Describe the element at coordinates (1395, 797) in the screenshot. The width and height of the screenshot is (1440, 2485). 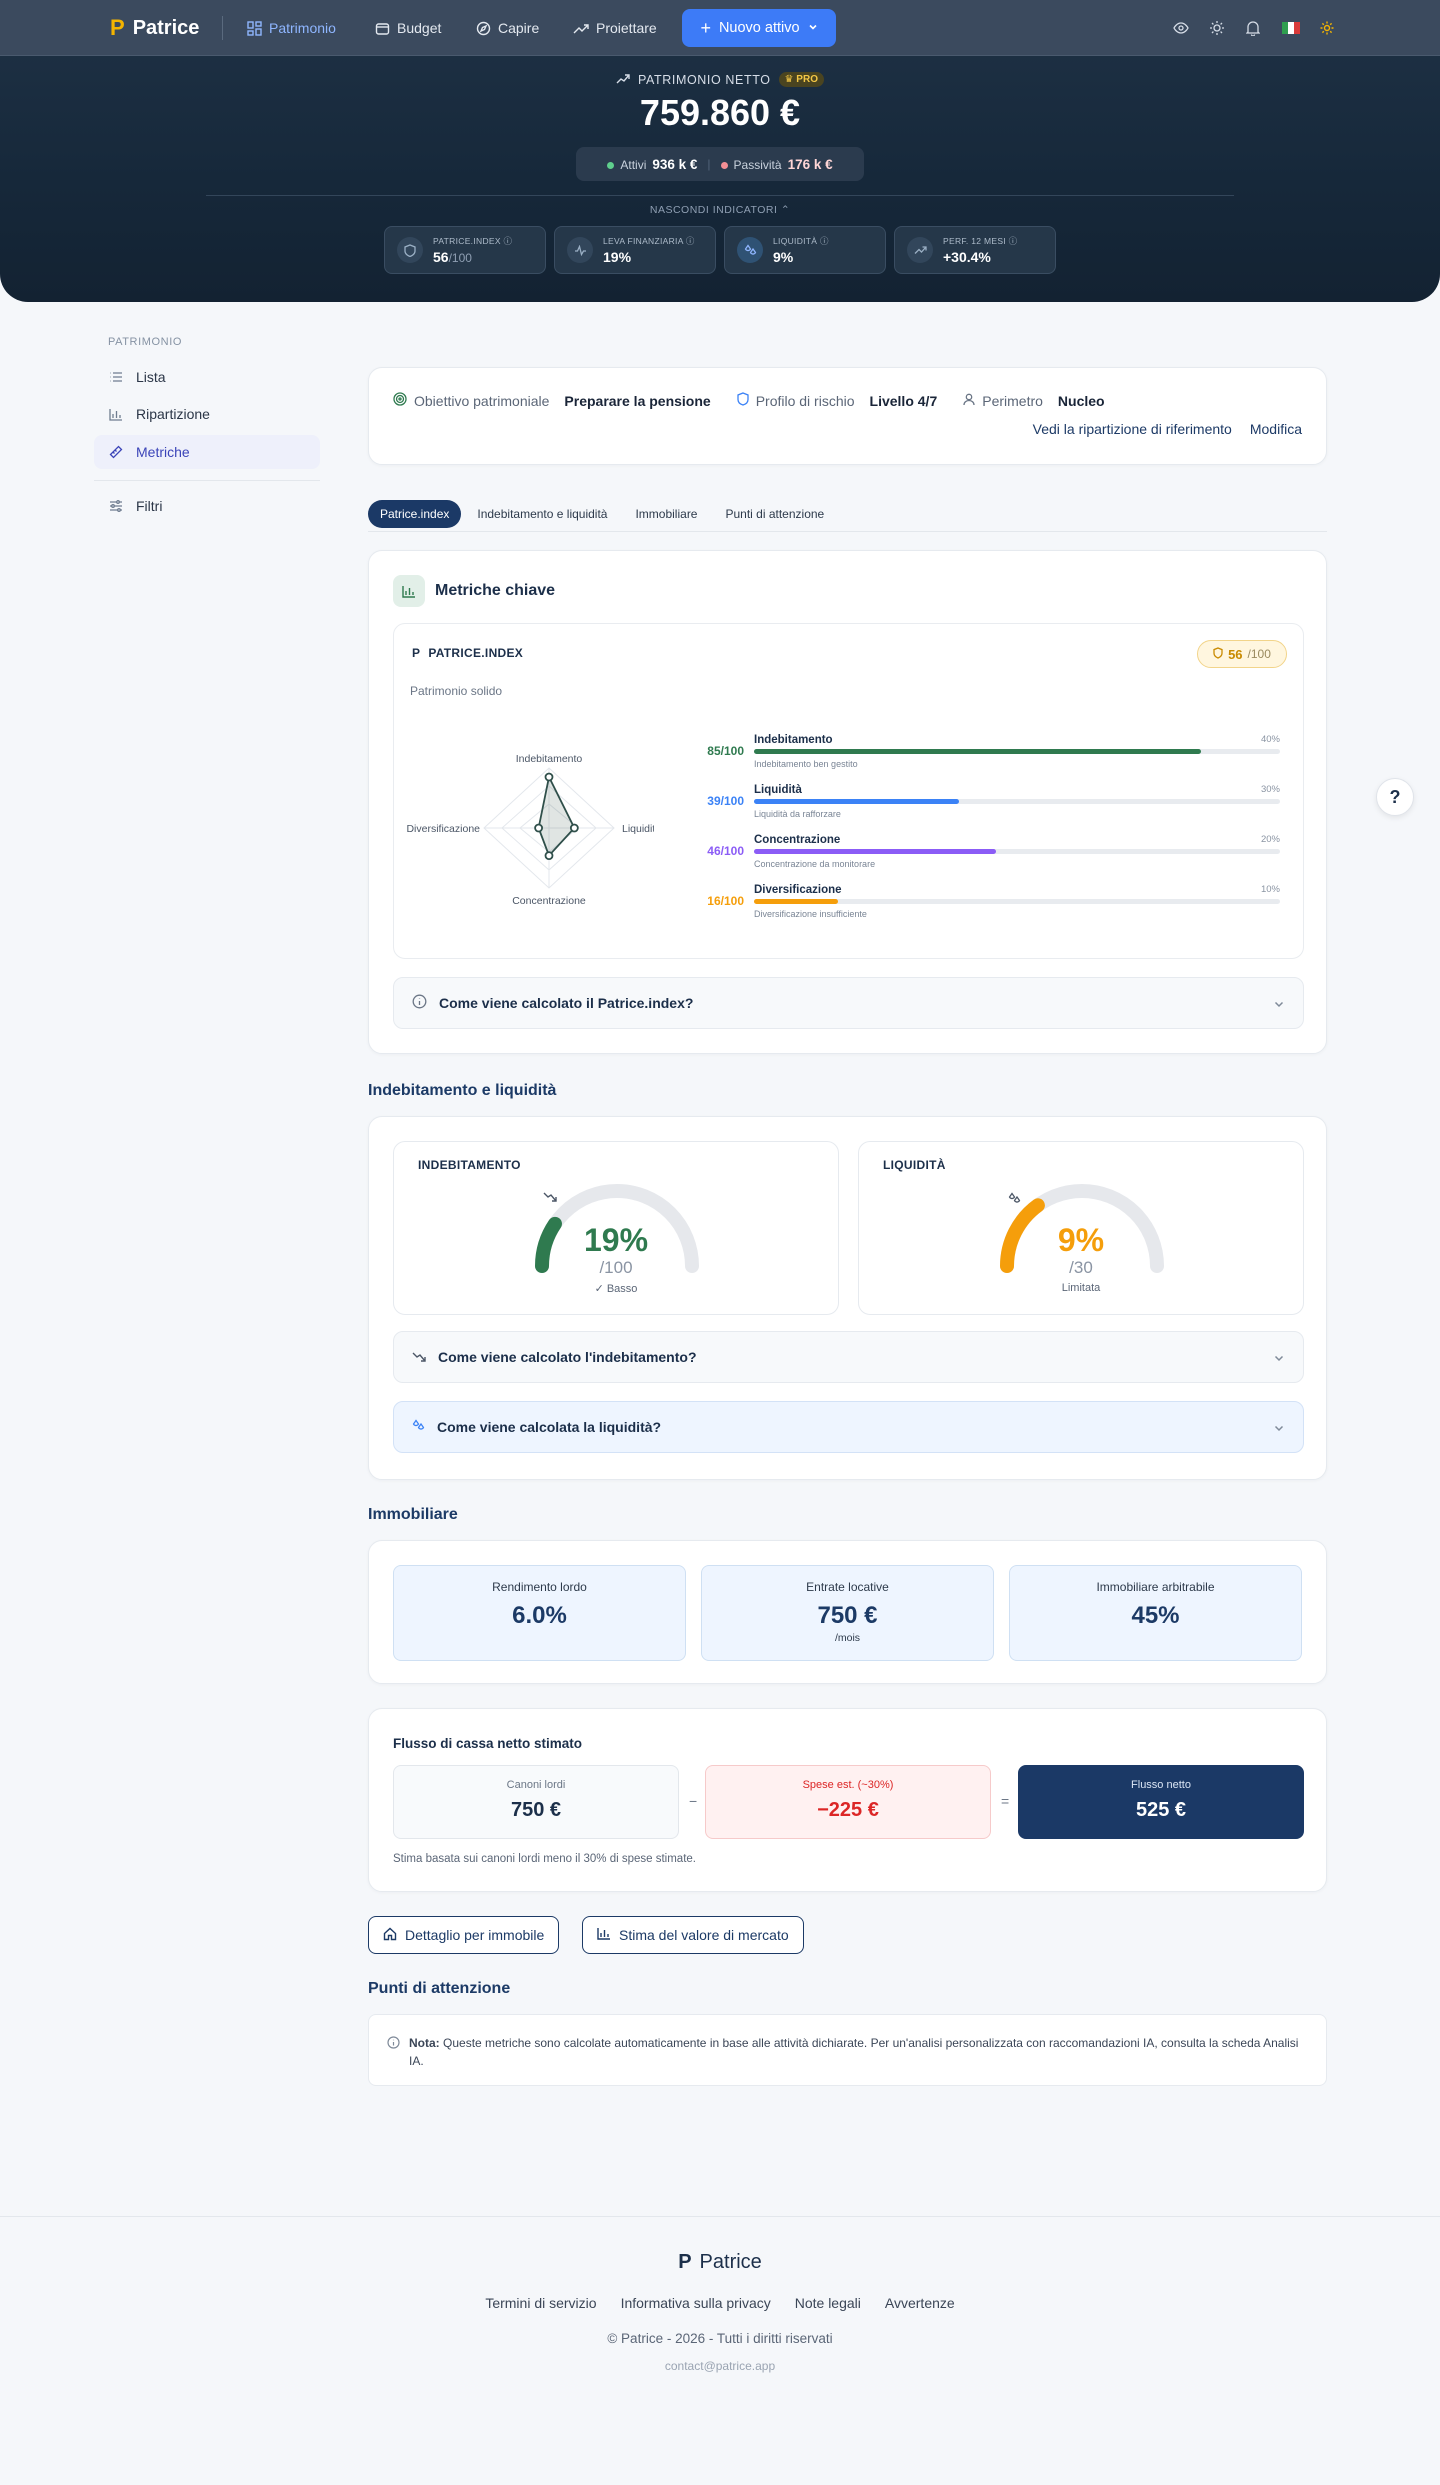
I see `help-button: ?` at that location.